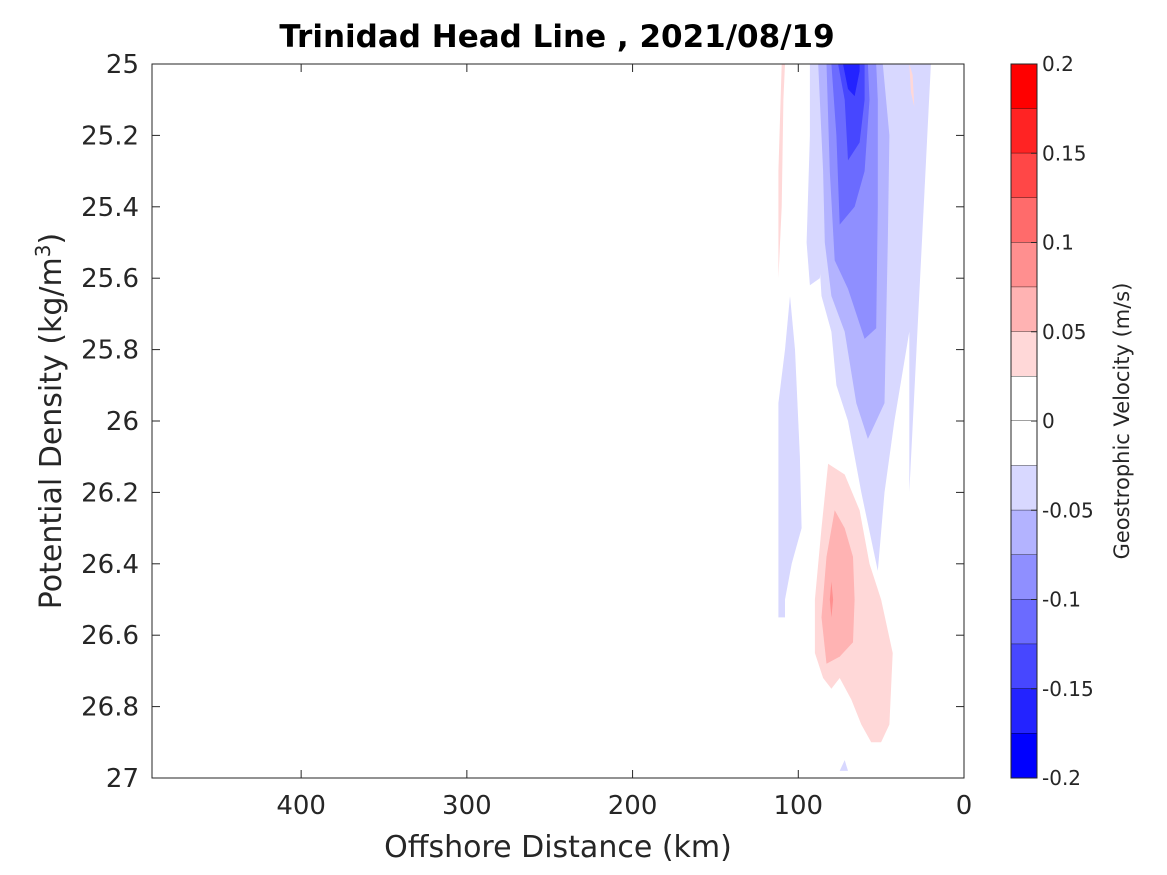 This screenshot has width=1167, height=875. I want to click on y-tick-label: 25.2, so click(110, 136).